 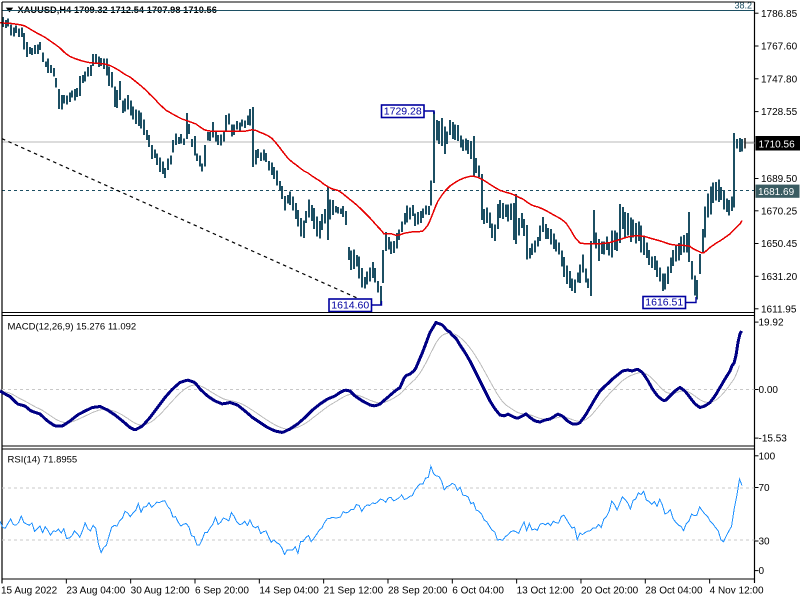 I want to click on svg-text: 1747.80, so click(x=779, y=79).